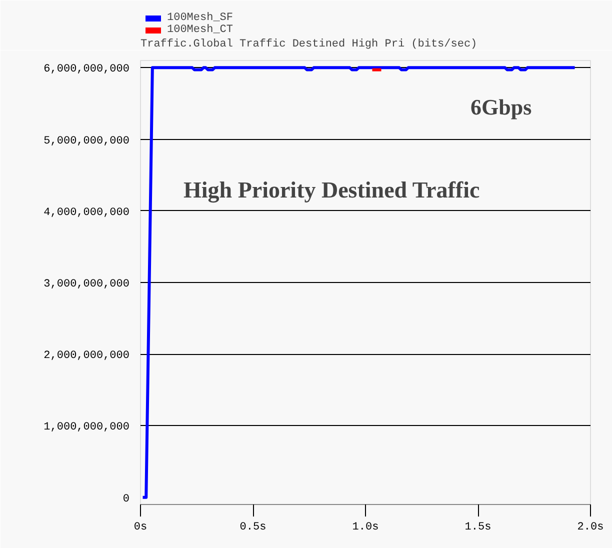 This screenshot has height=548, width=612. I want to click on x-tick-label: 2.0s, so click(590, 528).